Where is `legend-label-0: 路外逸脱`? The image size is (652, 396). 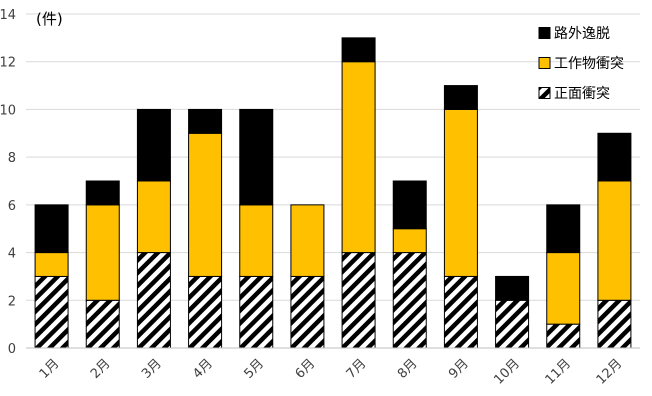 legend-label-0: 路外逸脱 is located at coordinates (582, 34).